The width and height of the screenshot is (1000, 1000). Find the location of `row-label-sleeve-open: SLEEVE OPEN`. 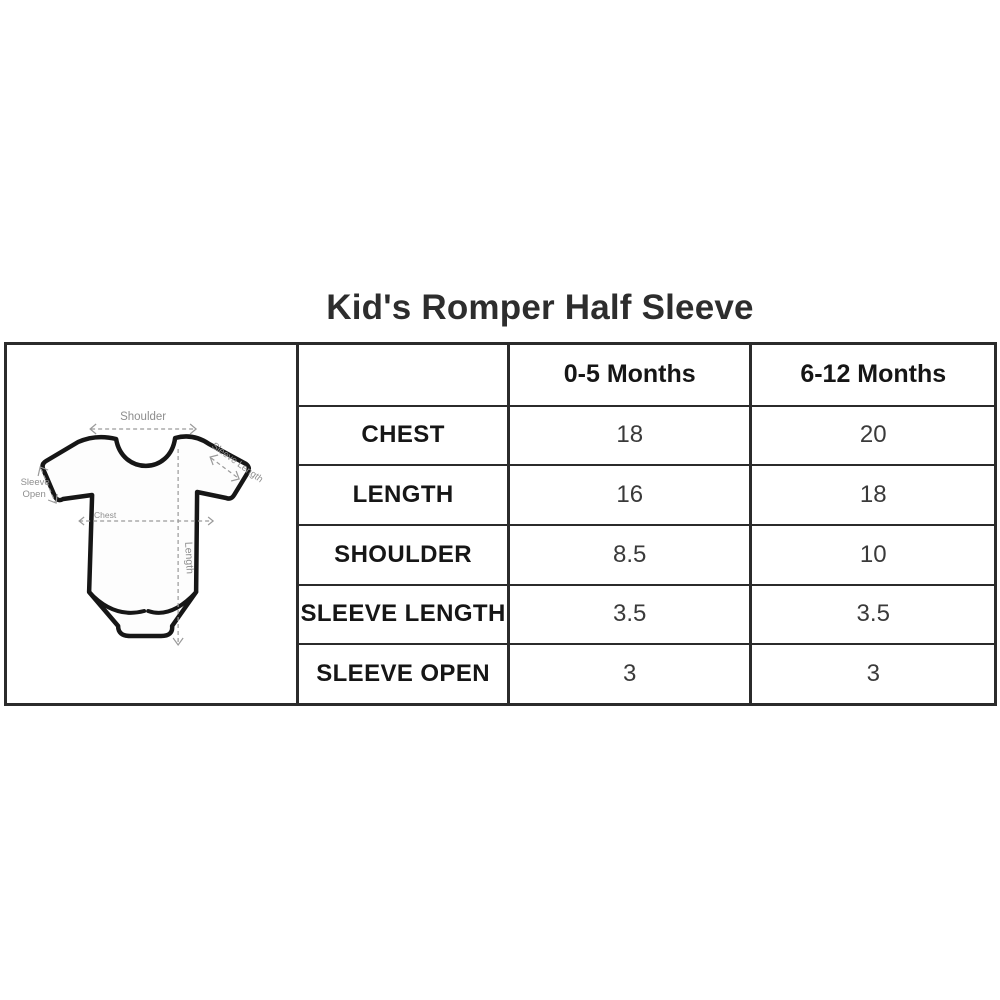

row-label-sleeve-open: SLEEVE OPEN is located at coordinates (401, 673).